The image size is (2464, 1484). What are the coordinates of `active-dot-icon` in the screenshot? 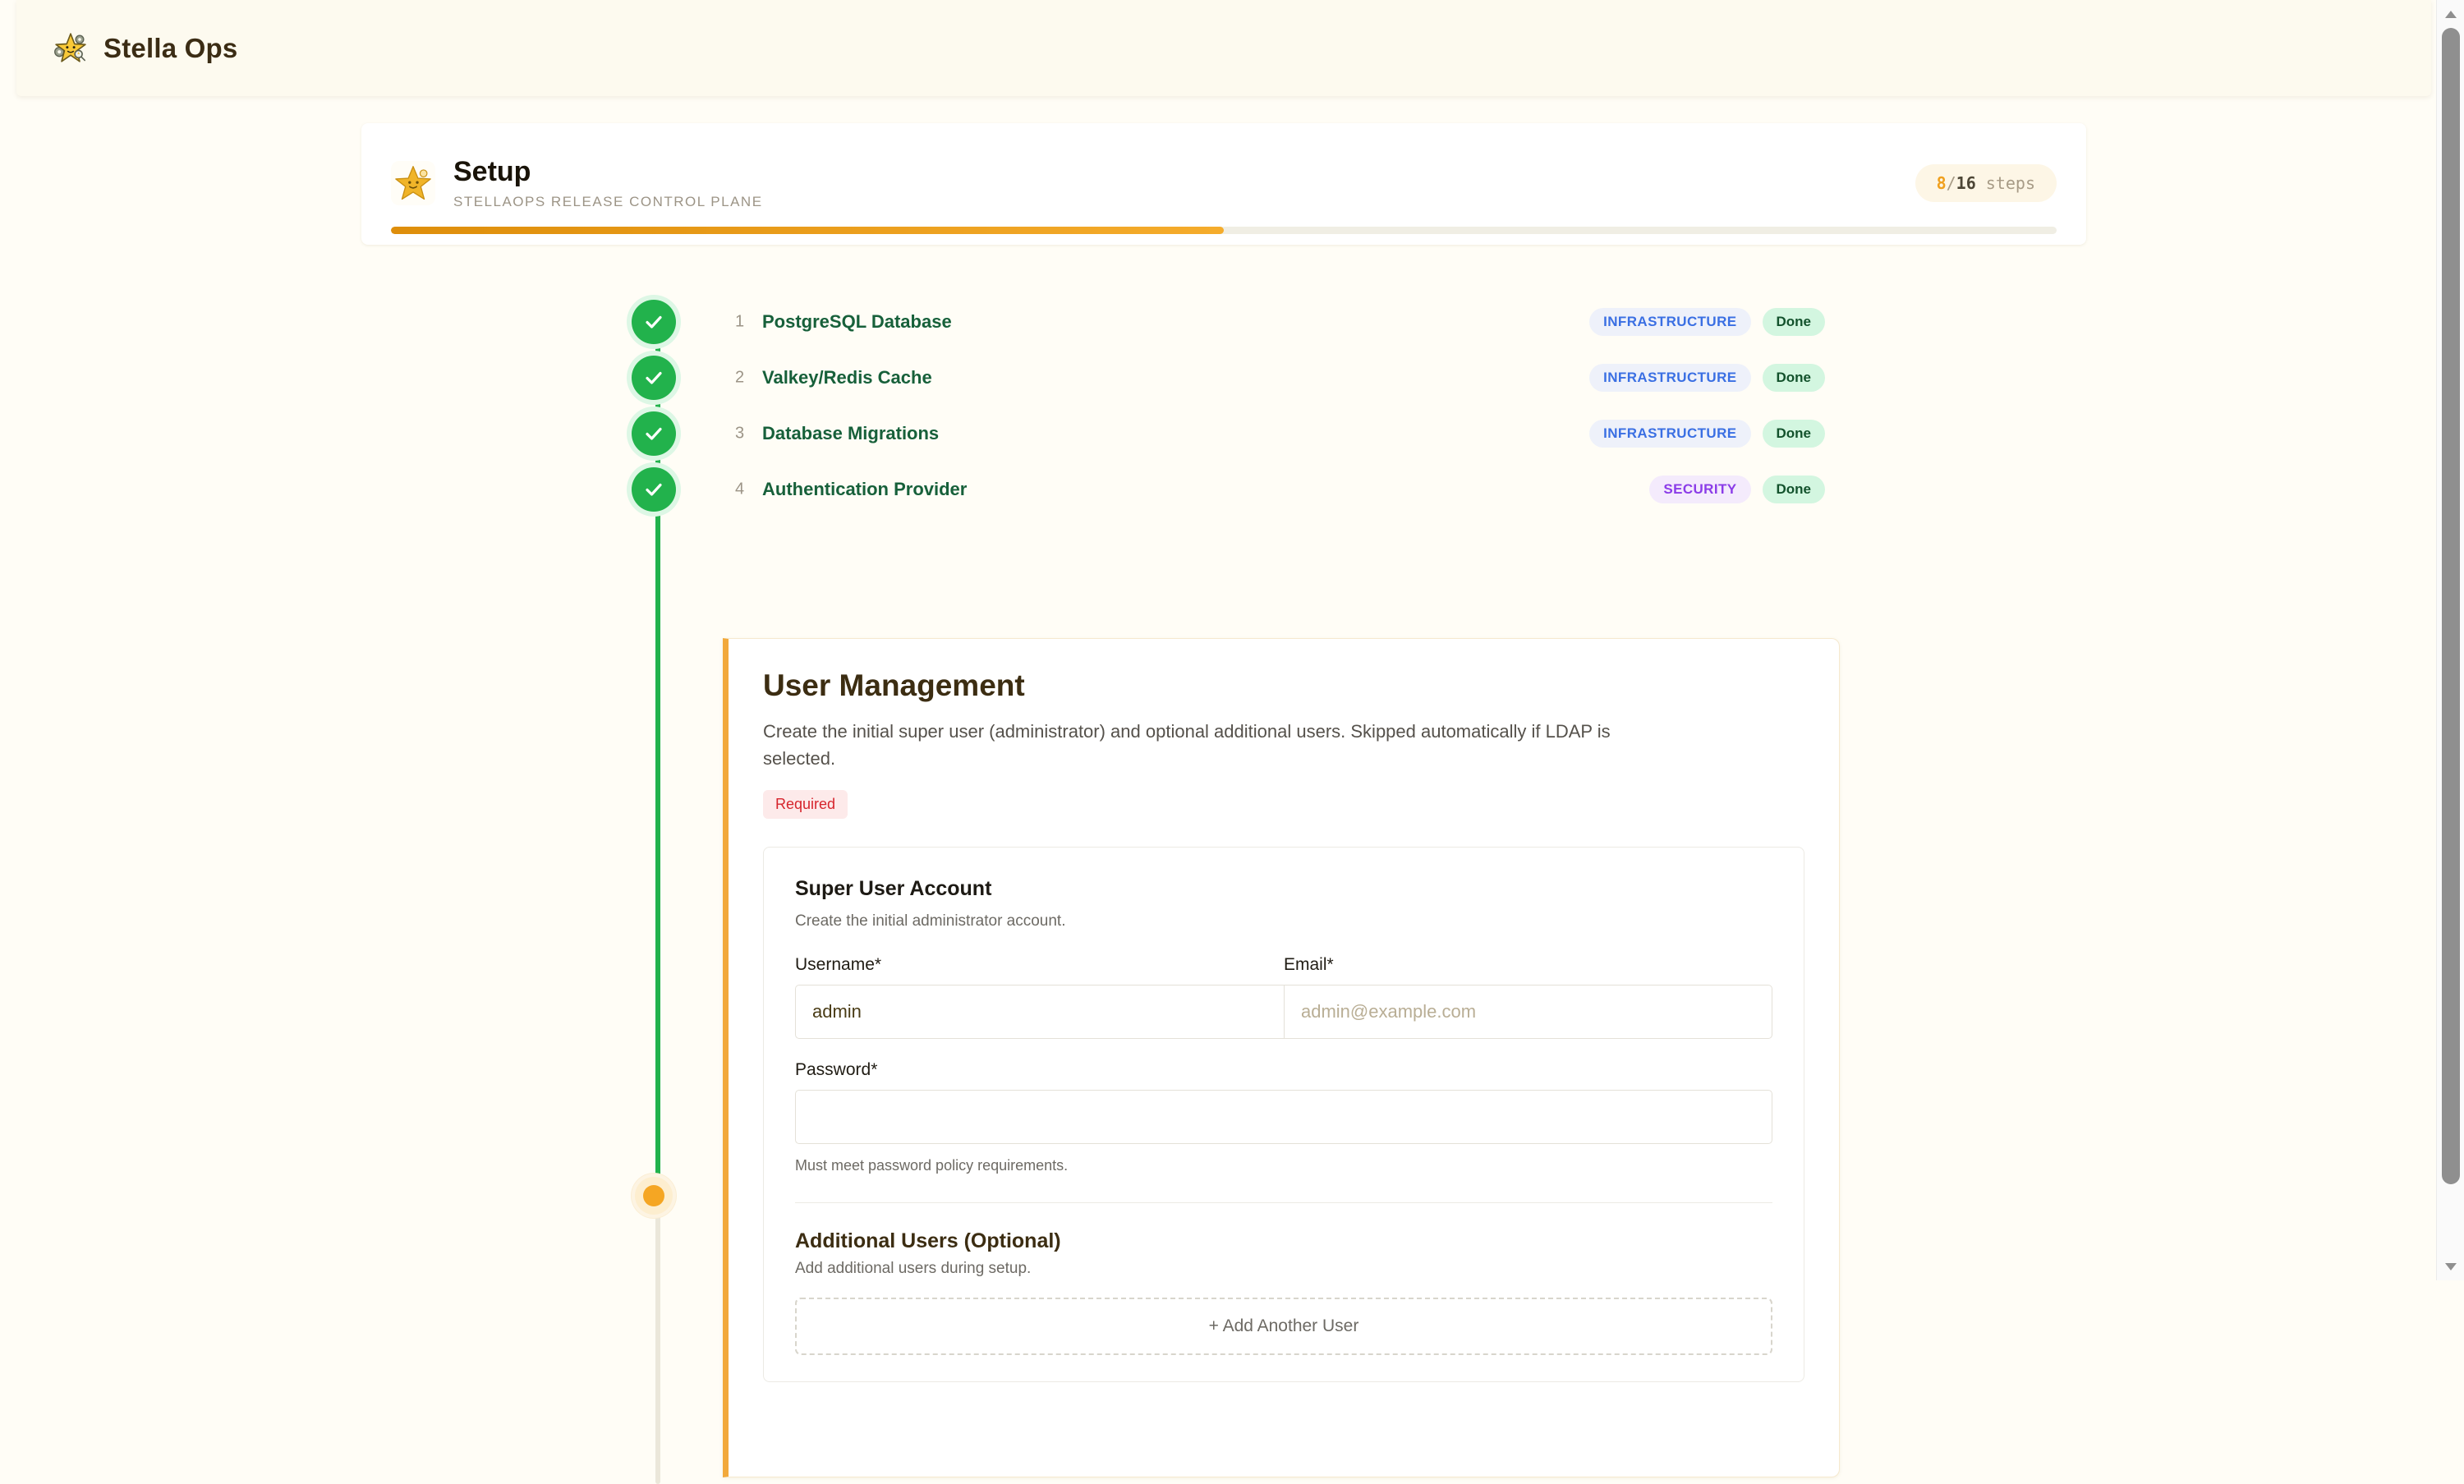 It's located at (653, 1195).